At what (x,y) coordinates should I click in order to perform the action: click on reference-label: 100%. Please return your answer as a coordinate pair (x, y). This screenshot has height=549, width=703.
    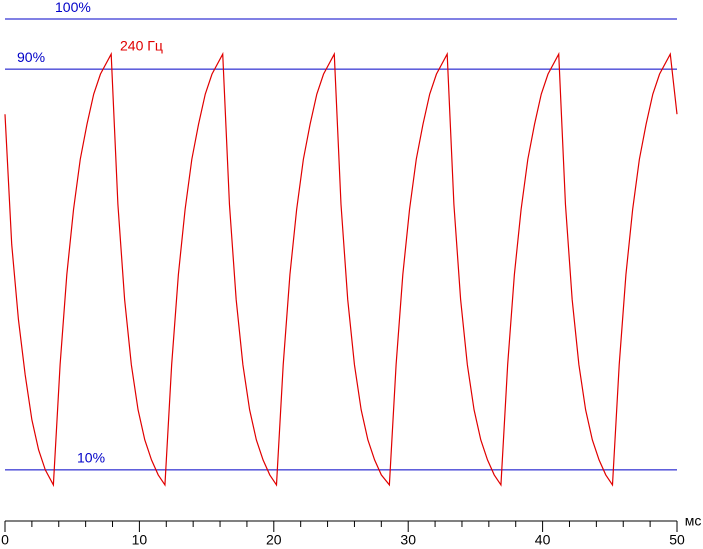
    Looking at the image, I should click on (73, 7).